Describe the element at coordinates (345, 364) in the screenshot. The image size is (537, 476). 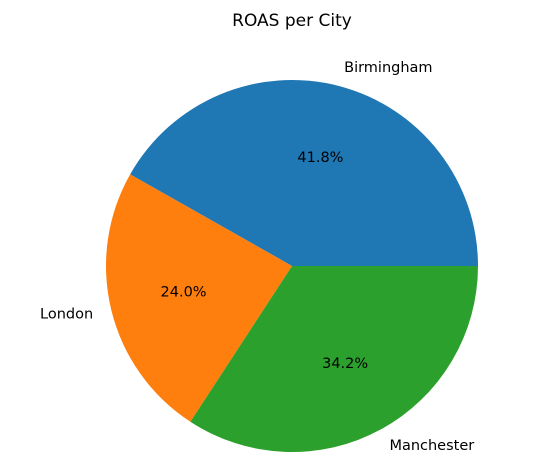
I see `pct-label-manchester: 34.2%` at that location.